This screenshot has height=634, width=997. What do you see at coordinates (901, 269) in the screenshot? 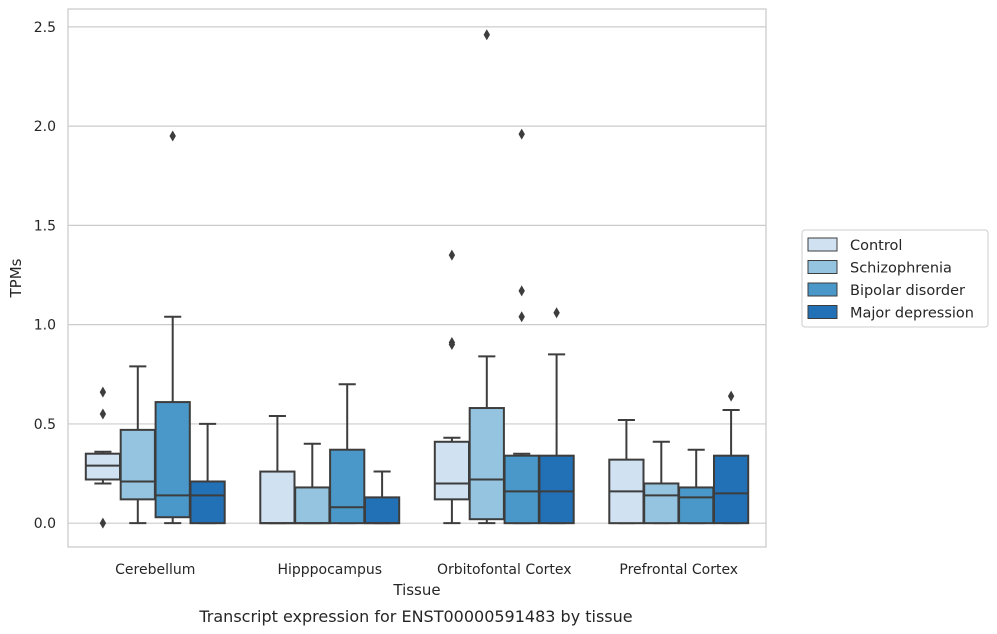
I see `legend-label: Schizophrenia` at bounding box center [901, 269].